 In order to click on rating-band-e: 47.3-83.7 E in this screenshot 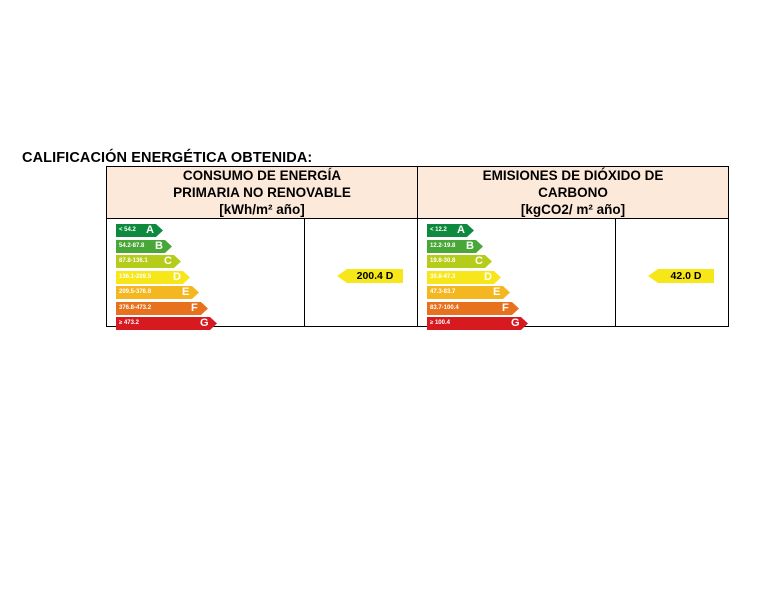, I will do `click(468, 292)`.